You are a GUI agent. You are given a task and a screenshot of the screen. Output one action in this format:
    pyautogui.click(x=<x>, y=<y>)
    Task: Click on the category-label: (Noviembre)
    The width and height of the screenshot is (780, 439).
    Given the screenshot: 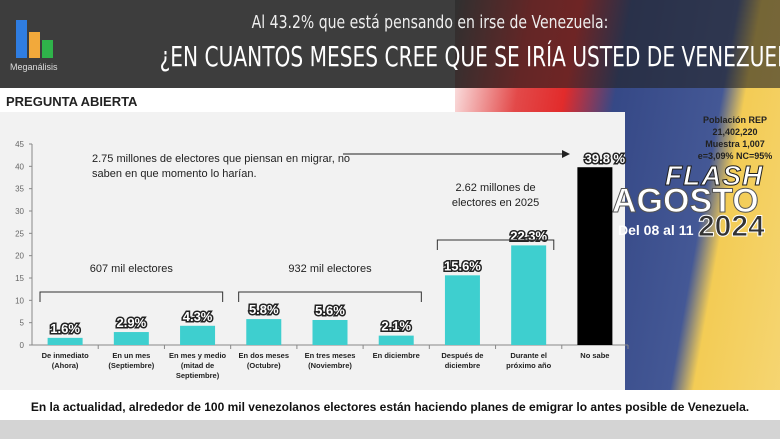 What is the action you would take?
    pyautogui.click(x=330, y=365)
    